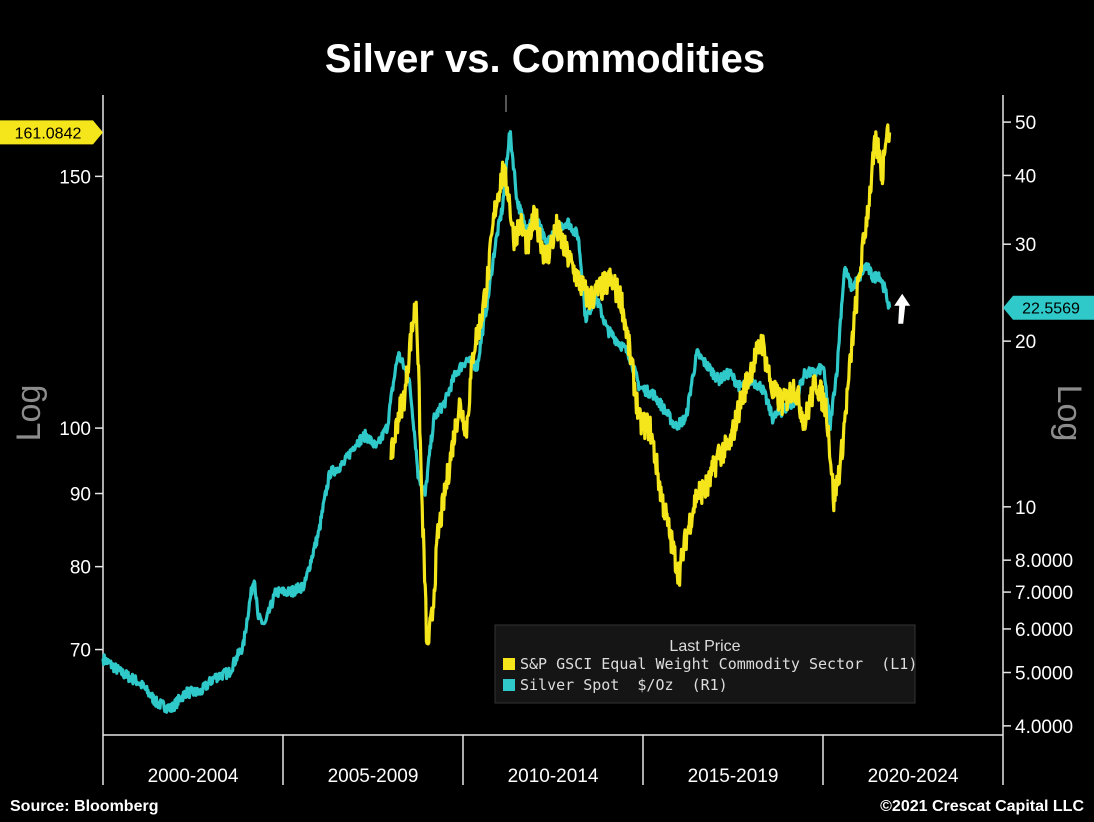  I want to click on right-tick-label: 8.0000, so click(1044, 561).